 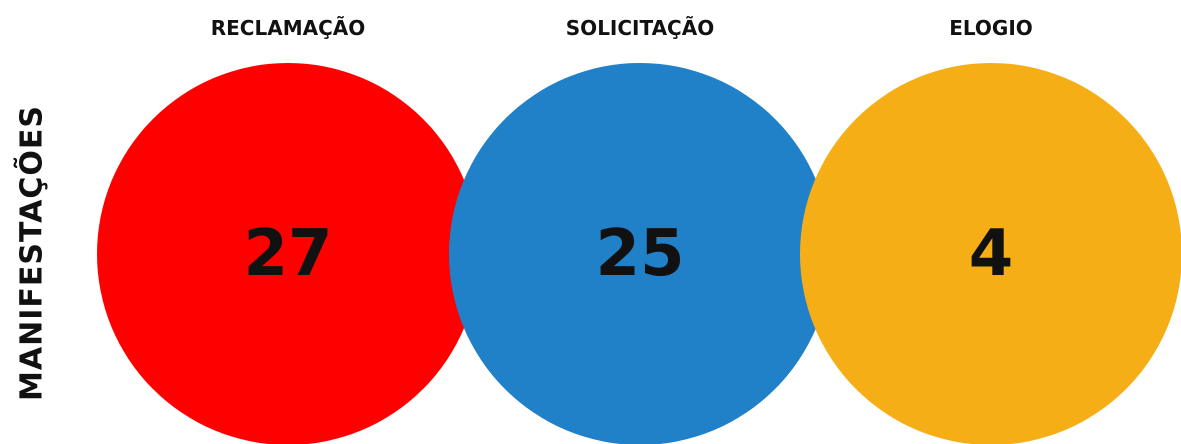 I want to click on category-label: RECLAMAÇÃO, so click(x=288, y=28).